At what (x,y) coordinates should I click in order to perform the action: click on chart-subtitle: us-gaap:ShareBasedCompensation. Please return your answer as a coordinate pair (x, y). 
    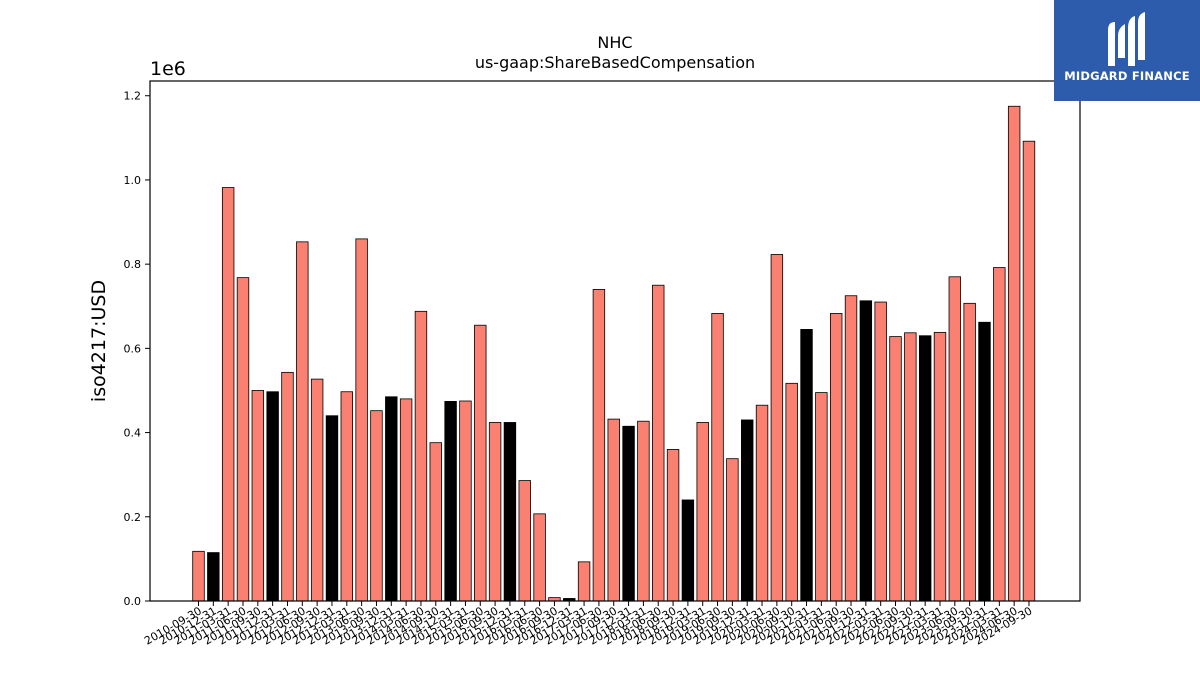
    Looking at the image, I should click on (615, 62).